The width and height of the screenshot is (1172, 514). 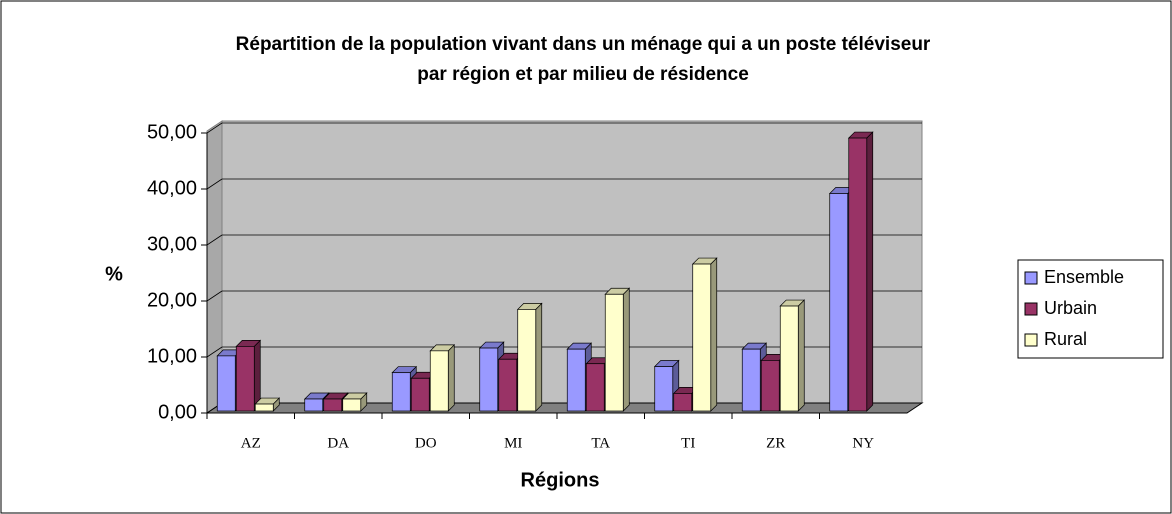 What do you see at coordinates (513, 443) in the screenshot?
I see `x-tick-label: MI` at bounding box center [513, 443].